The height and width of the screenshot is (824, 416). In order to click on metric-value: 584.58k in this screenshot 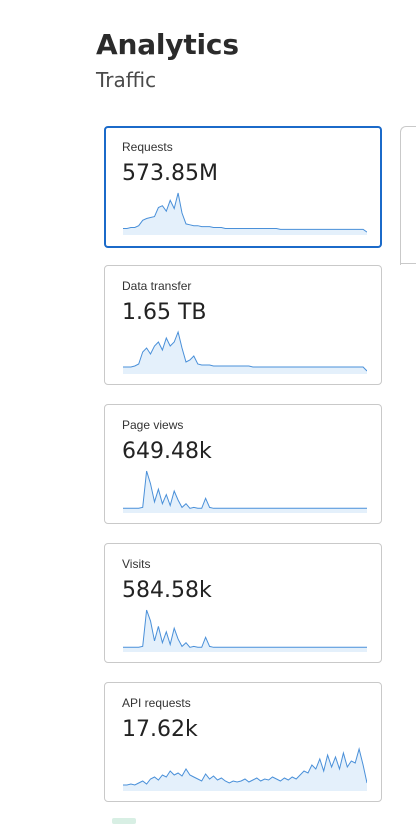, I will do `click(167, 590)`.